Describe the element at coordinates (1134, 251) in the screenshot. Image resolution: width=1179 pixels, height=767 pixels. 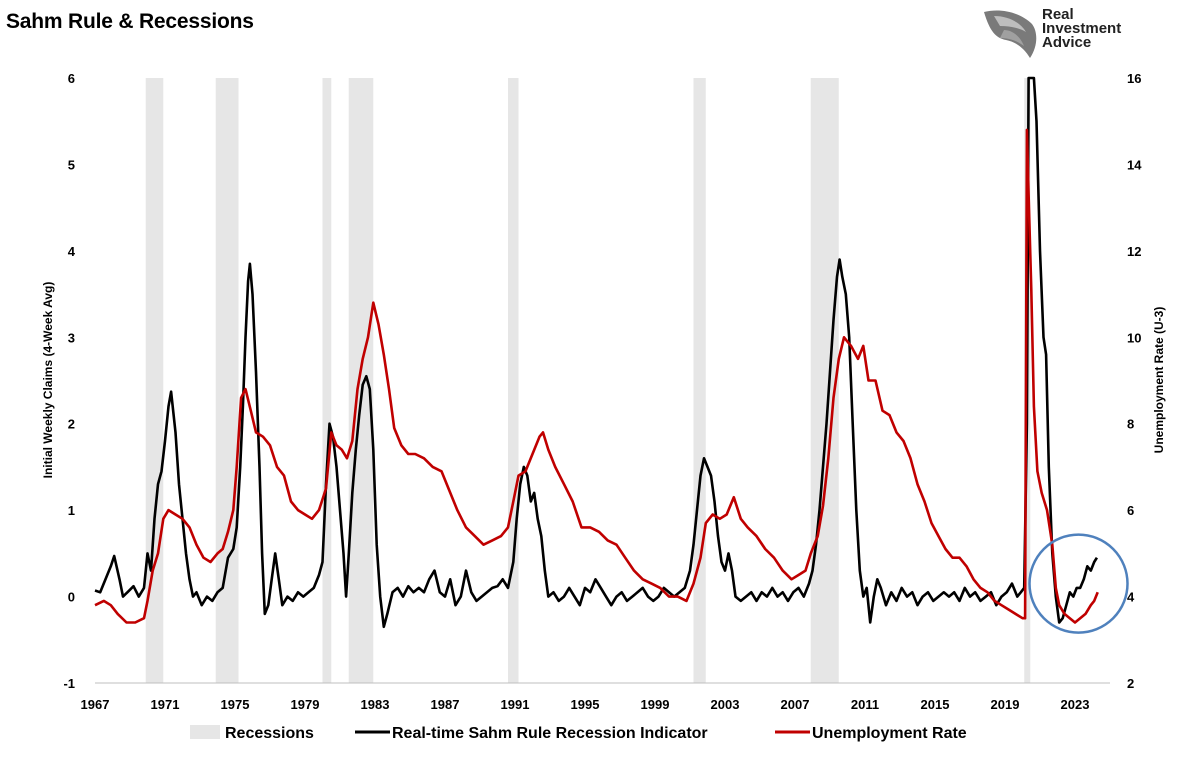
I see `right-tick-label: 12` at that location.